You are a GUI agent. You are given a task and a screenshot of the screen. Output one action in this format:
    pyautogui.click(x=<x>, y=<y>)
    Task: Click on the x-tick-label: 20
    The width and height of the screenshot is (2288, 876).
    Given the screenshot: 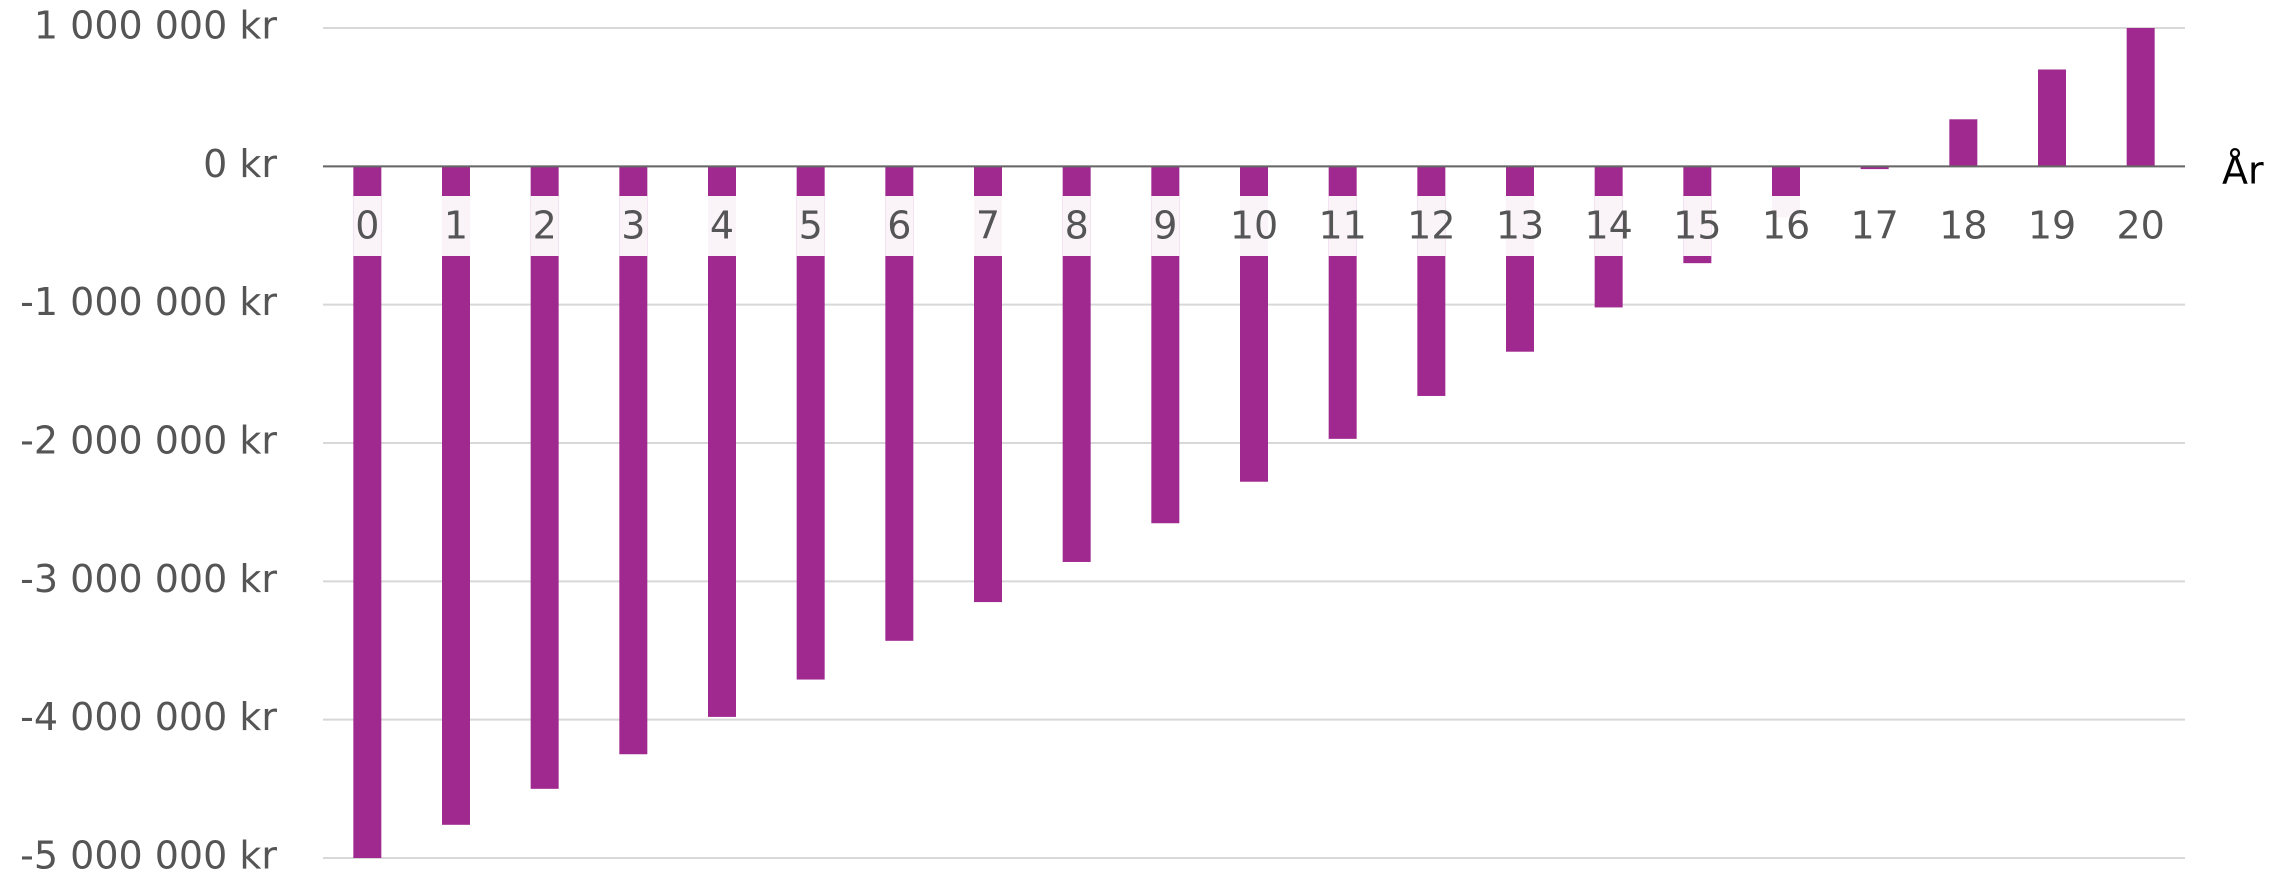 What is the action you would take?
    pyautogui.click(x=2140, y=226)
    